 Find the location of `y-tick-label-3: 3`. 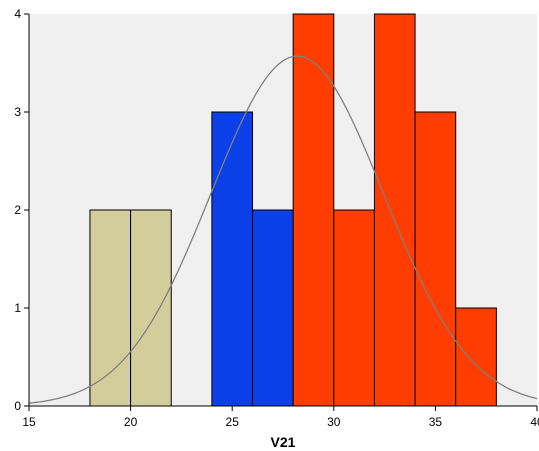

y-tick-label-3: 3 is located at coordinates (17, 112).